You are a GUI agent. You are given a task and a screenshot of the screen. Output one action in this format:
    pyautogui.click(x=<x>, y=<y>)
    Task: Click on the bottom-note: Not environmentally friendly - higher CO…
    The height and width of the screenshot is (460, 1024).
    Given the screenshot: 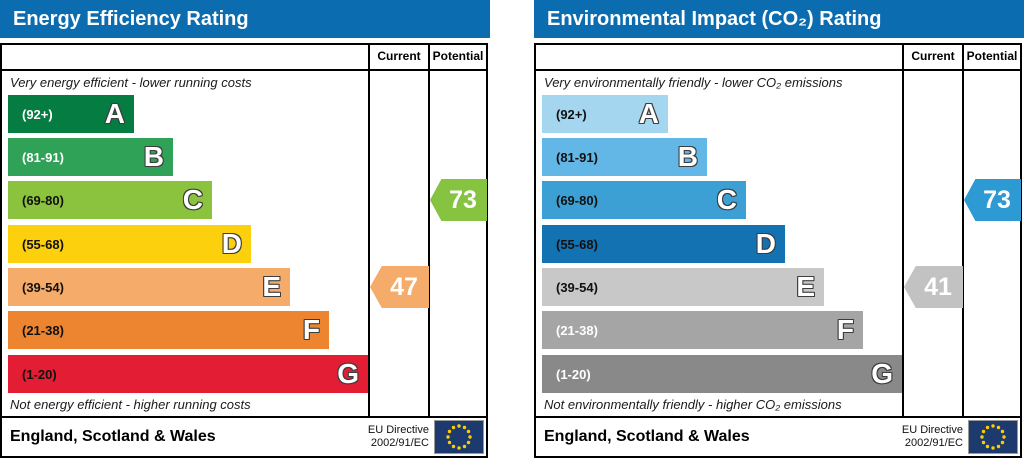 What is the action you would take?
    pyautogui.click(x=693, y=404)
    